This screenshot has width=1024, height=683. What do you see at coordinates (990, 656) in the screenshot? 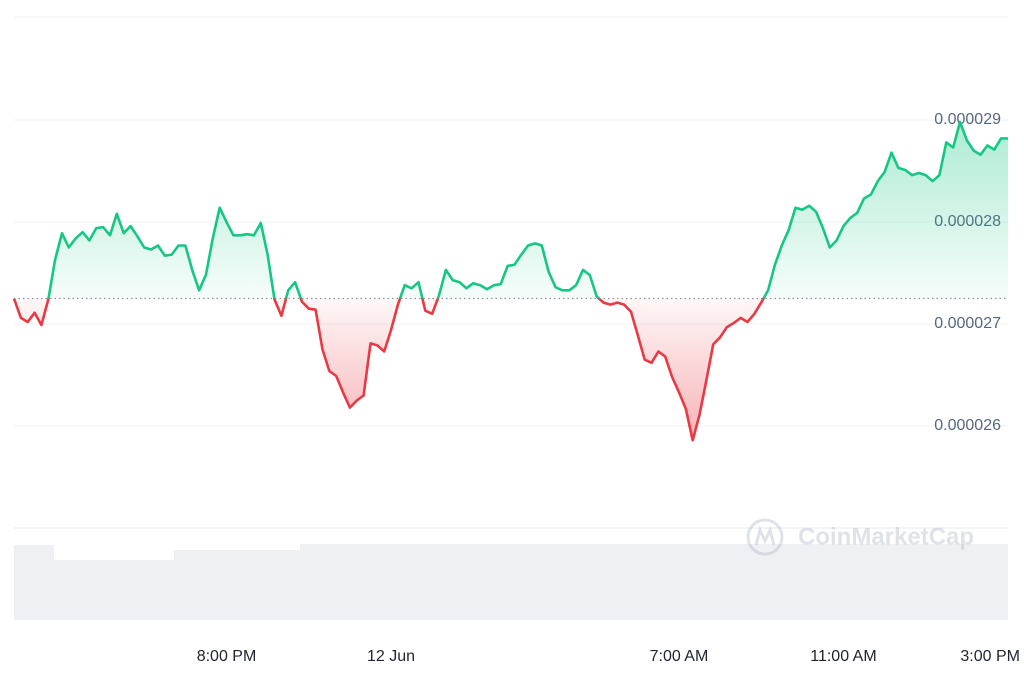
I see `x-tick-label: 3:00 PM` at bounding box center [990, 656].